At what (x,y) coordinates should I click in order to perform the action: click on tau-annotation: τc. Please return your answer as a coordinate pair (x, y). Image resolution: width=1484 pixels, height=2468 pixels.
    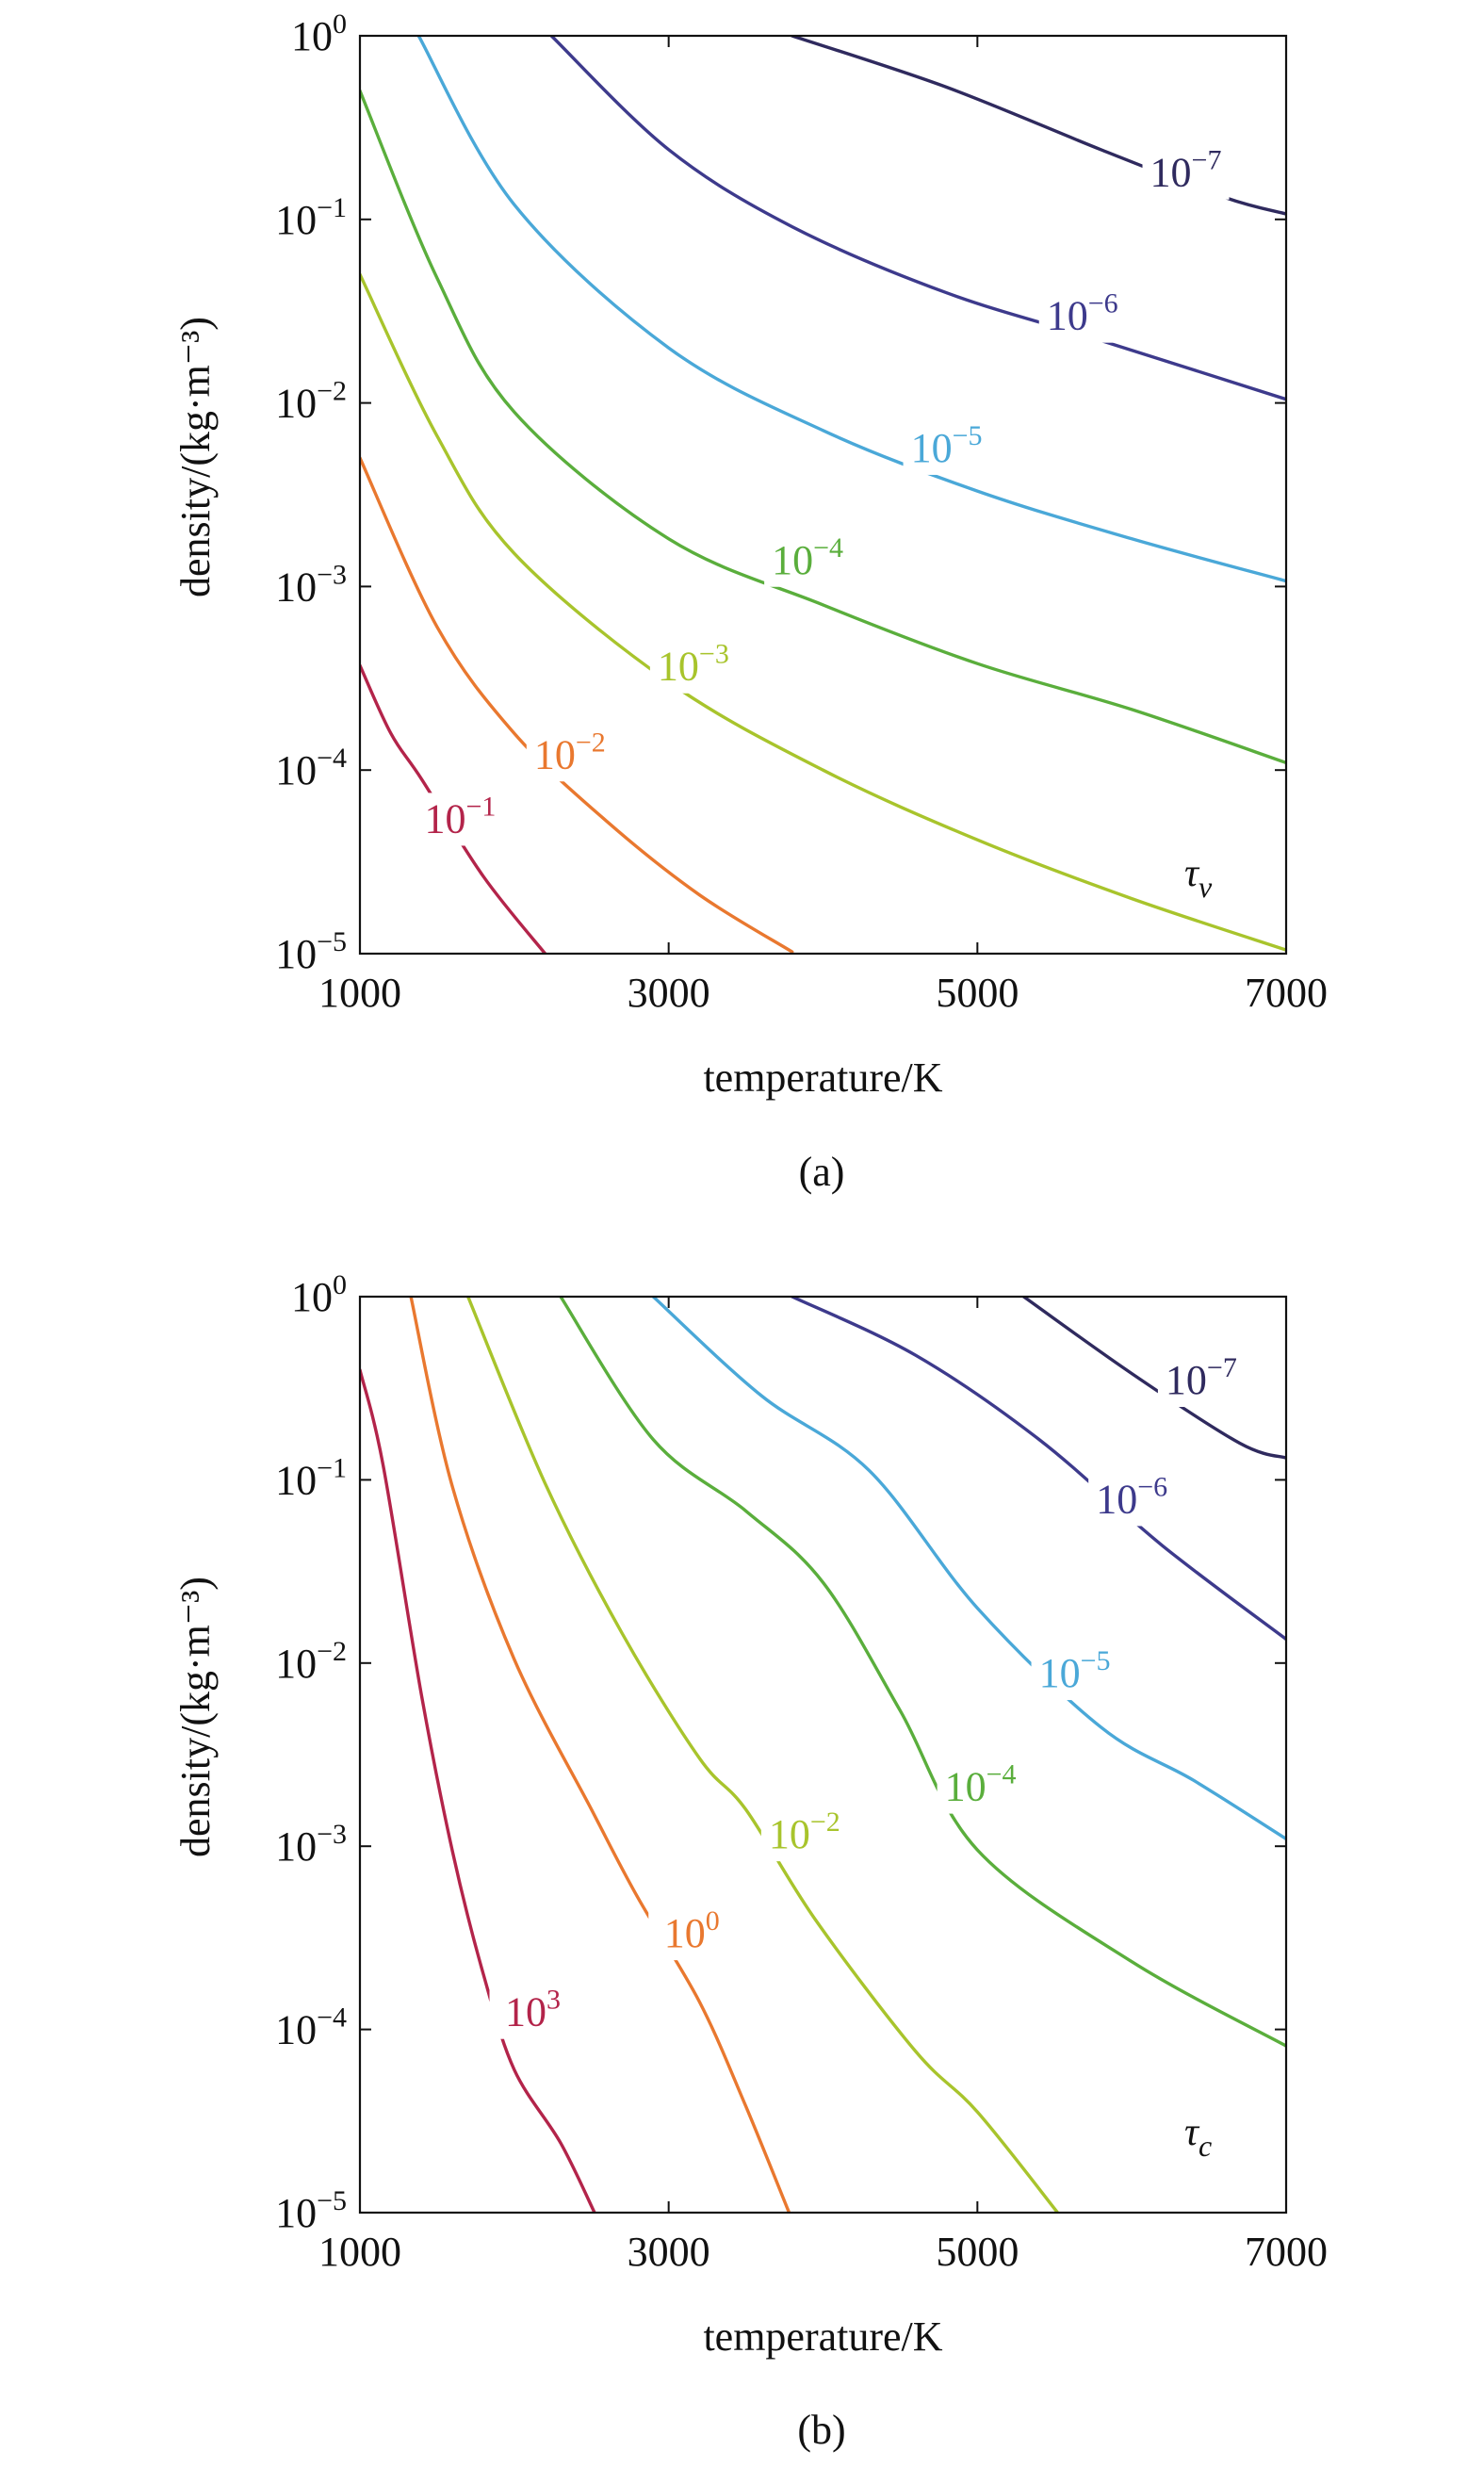
    Looking at the image, I should click on (1198, 2137).